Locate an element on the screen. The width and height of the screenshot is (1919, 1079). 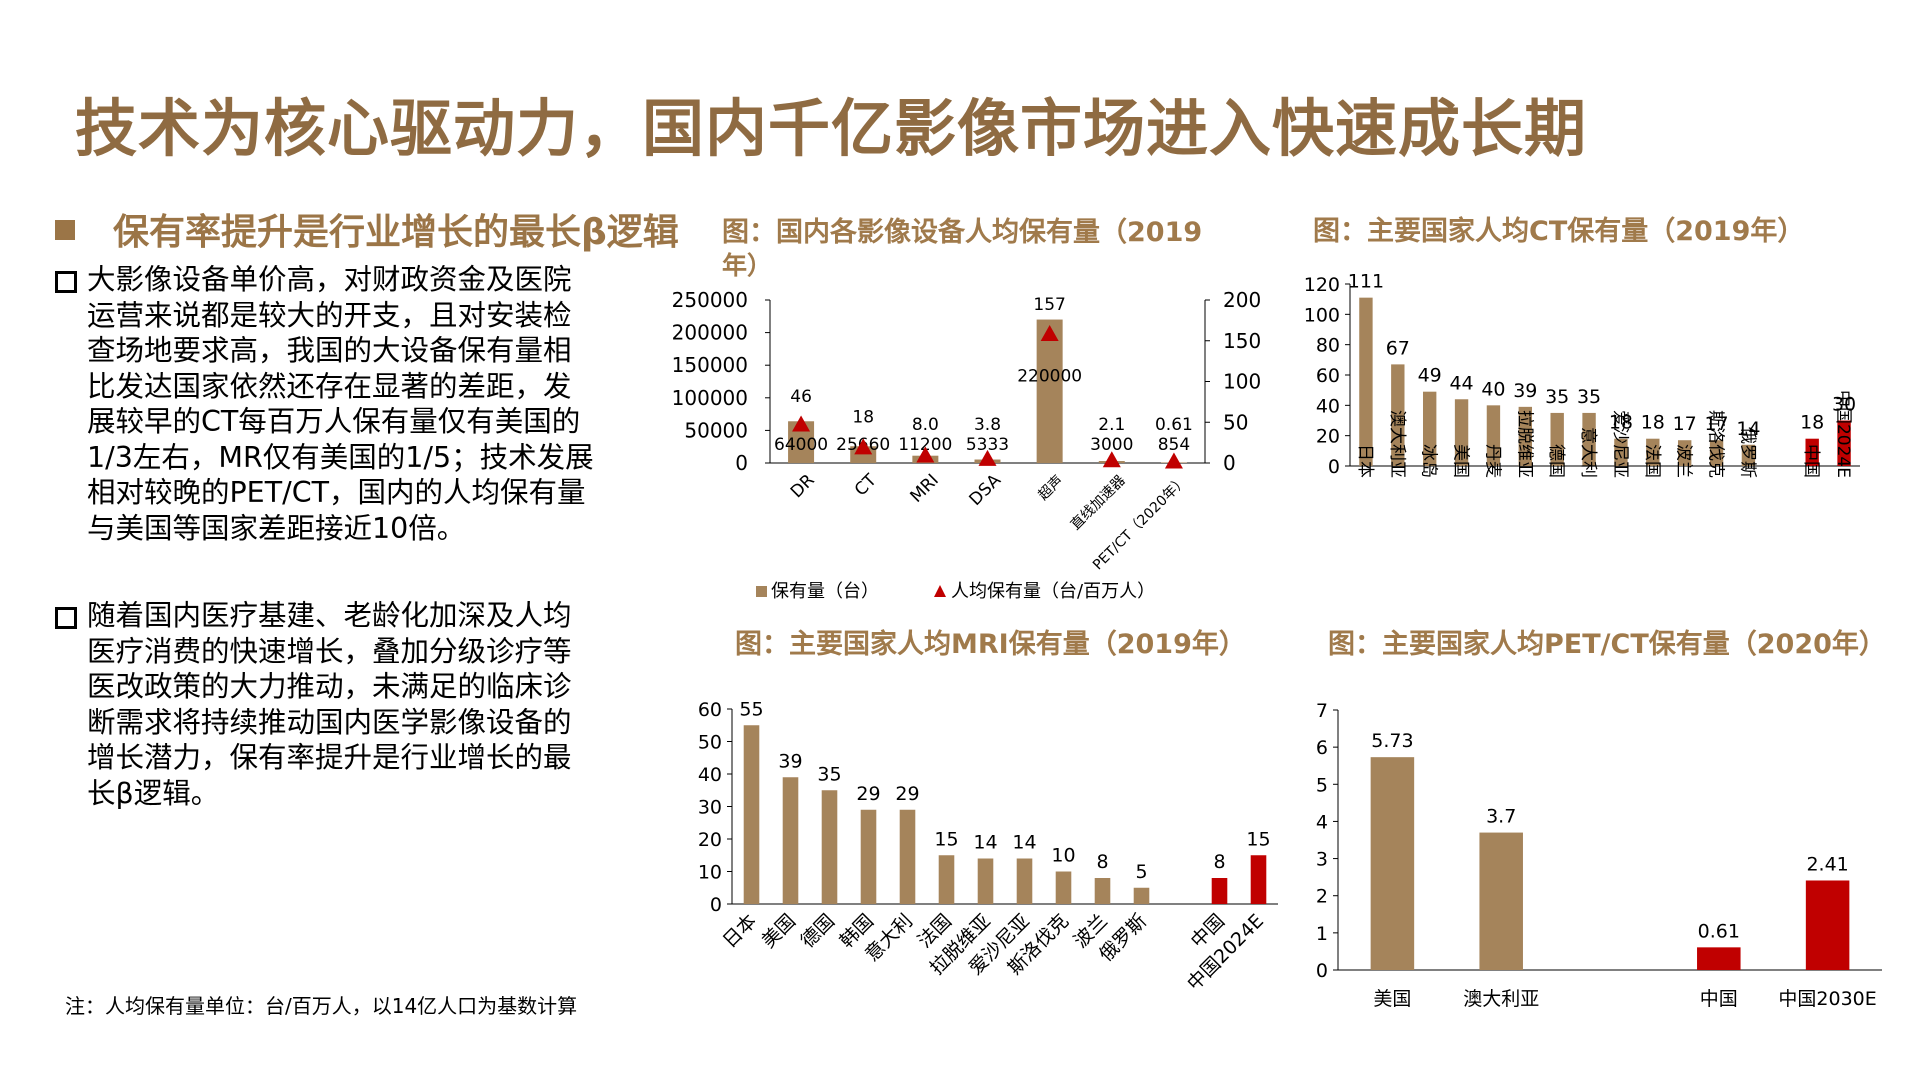
left-tick-label: 250000 is located at coordinates (710, 300).